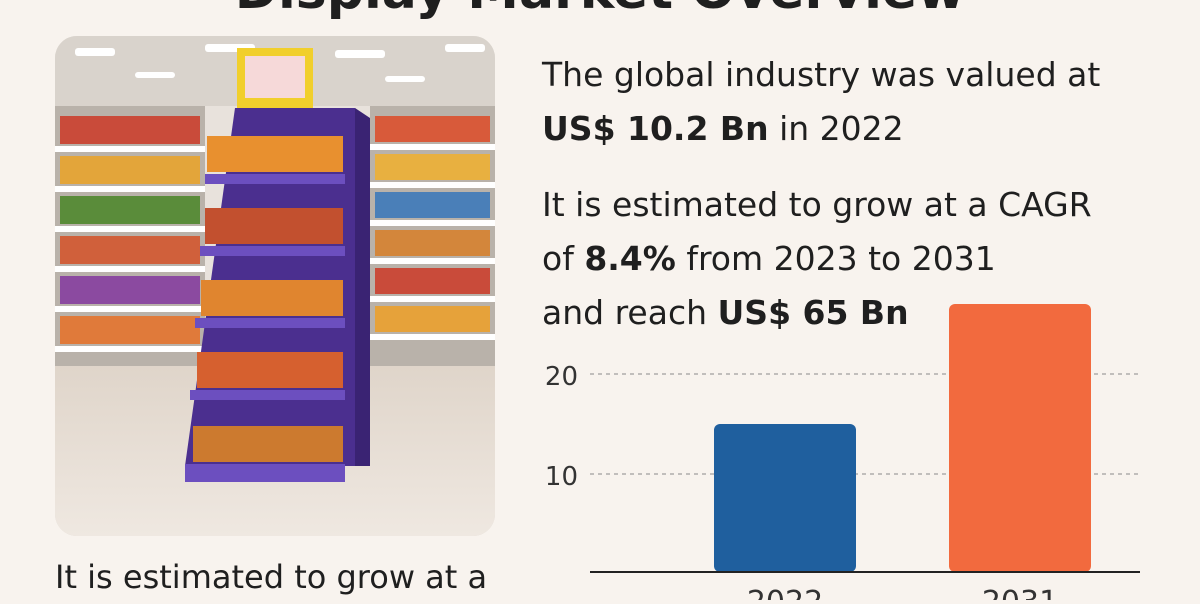  What do you see at coordinates (813, 312) in the screenshot?
I see `reach-value: US$ 65 Bn` at bounding box center [813, 312].